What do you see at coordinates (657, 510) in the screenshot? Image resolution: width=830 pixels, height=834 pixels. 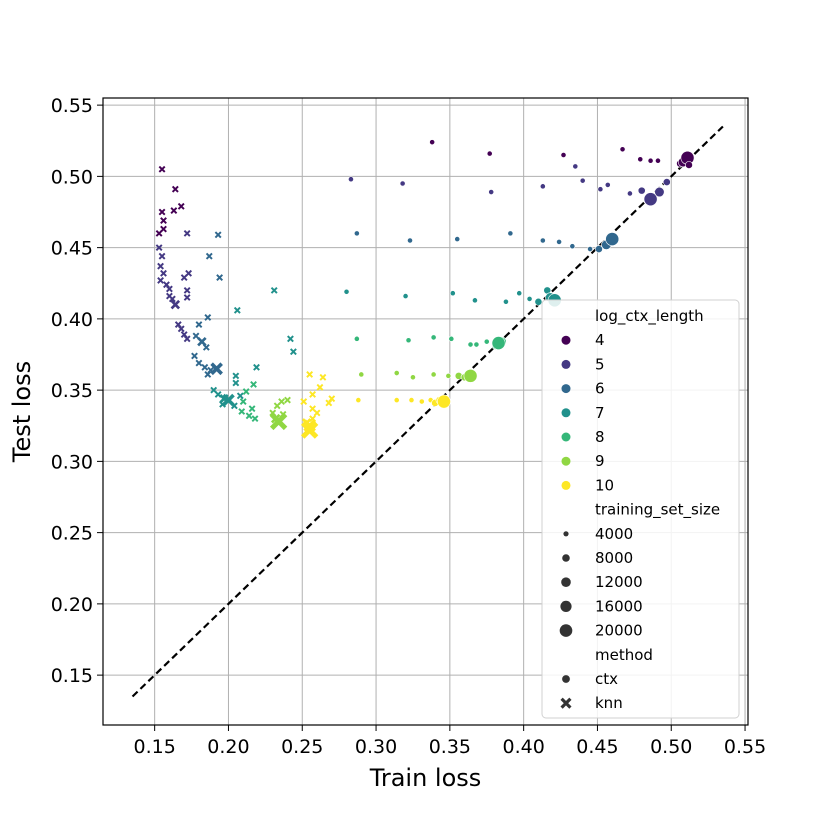 I see `legend-text: training_set_size` at bounding box center [657, 510].